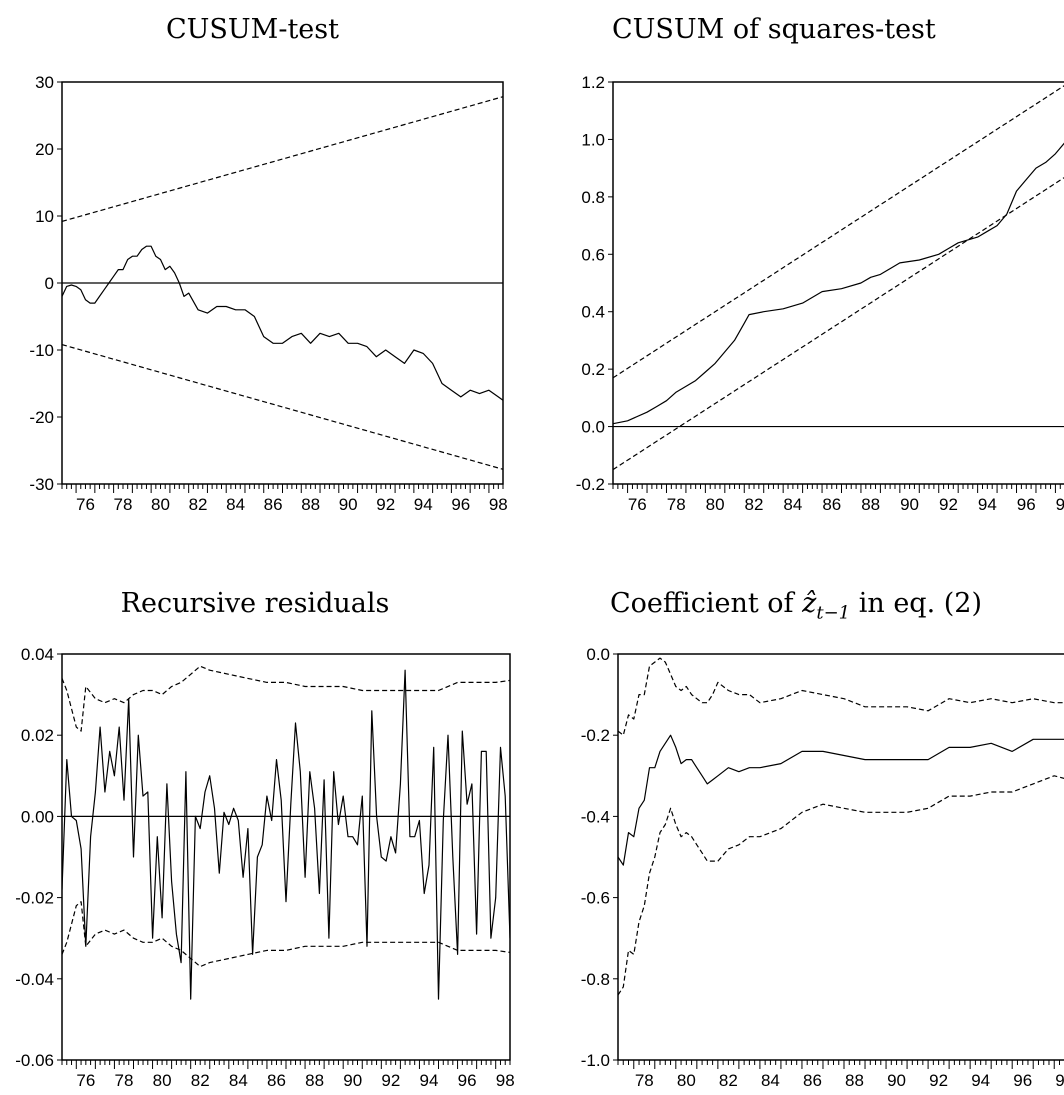  What do you see at coordinates (160, 504) in the screenshot?
I see `cusum-x-tick-label: 80` at bounding box center [160, 504].